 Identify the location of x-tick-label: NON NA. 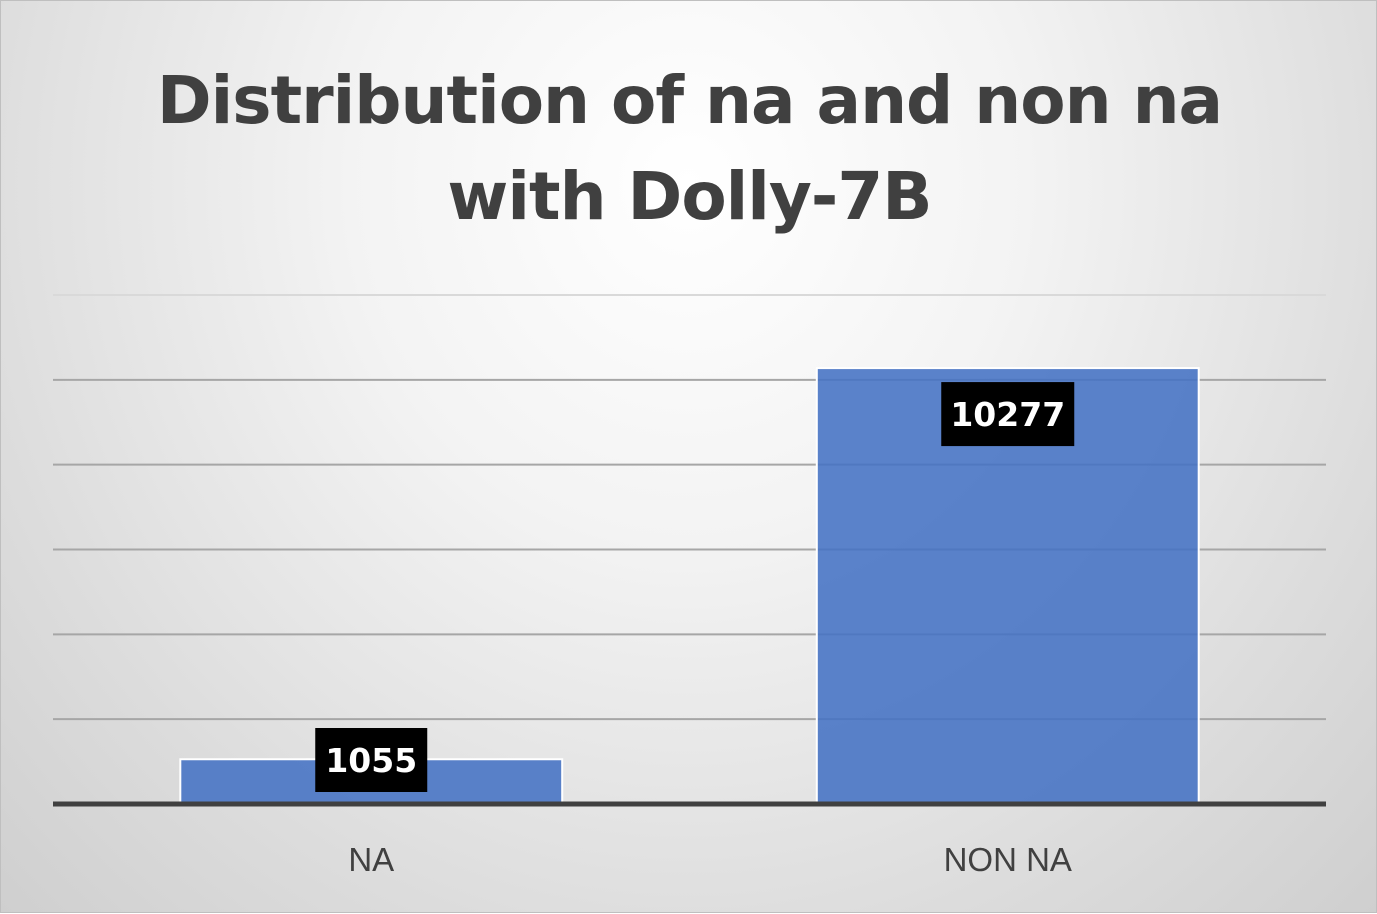
(1008, 859).